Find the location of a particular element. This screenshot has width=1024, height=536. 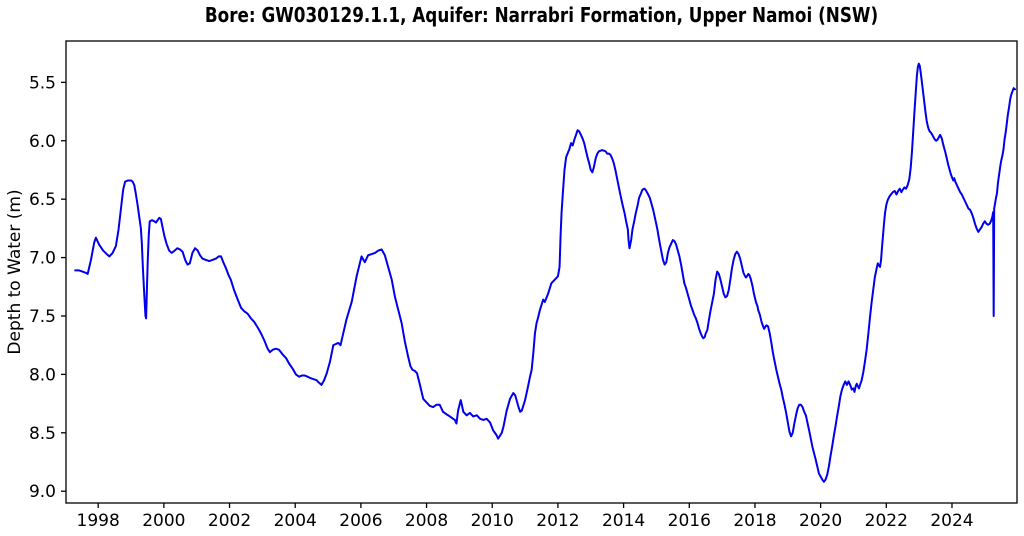

x-tick-label: 2006 is located at coordinates (360, 521).